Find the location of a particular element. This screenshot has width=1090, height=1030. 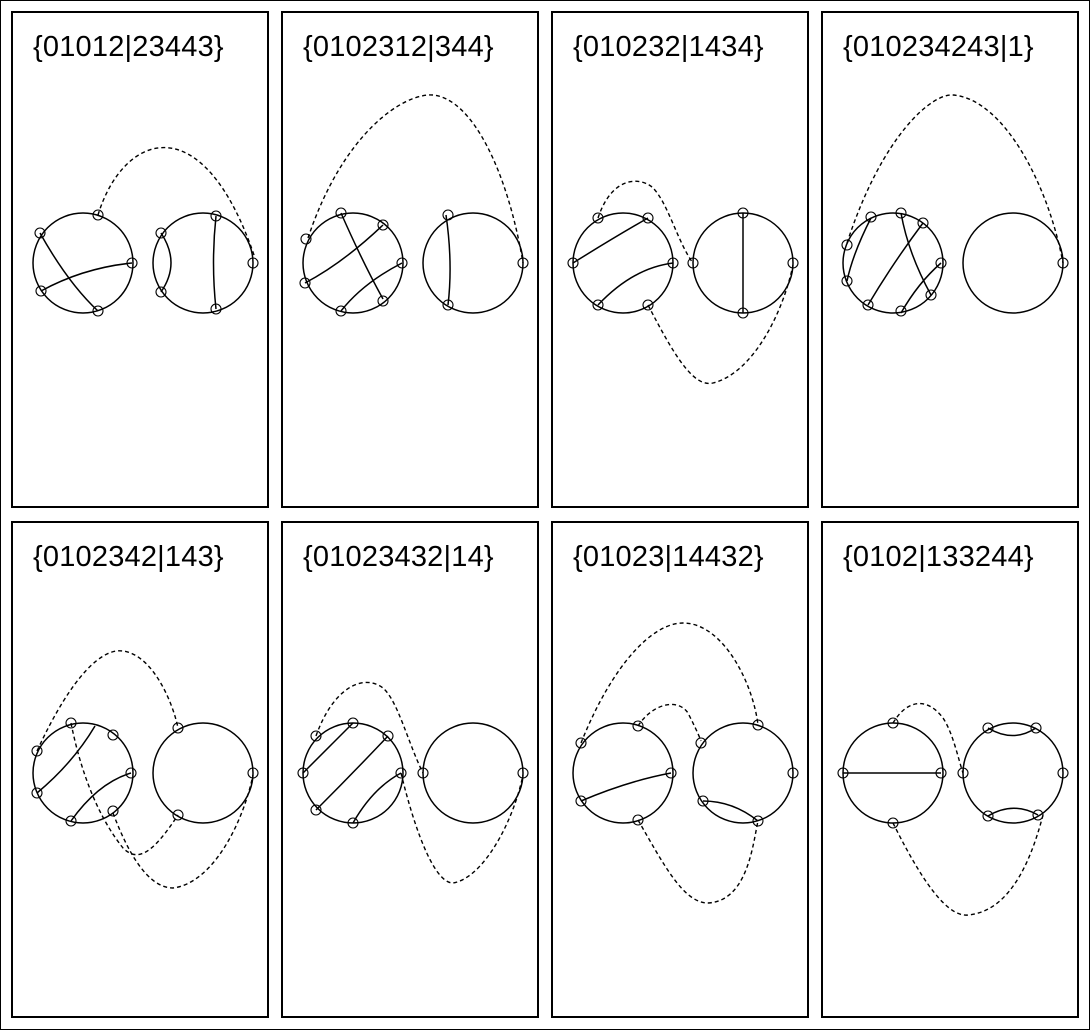

panel-6: {01023432|14} is located at coordinates (410, 769).